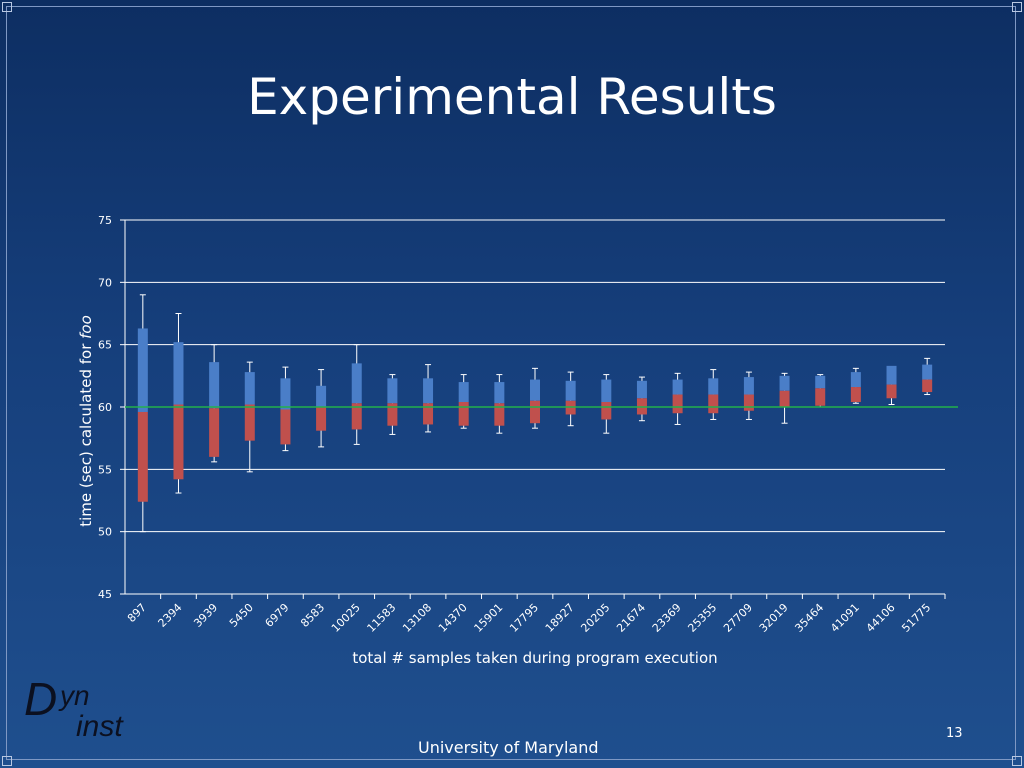  I want to click on dyninst-logo: D yn inst, so click(82, 712).